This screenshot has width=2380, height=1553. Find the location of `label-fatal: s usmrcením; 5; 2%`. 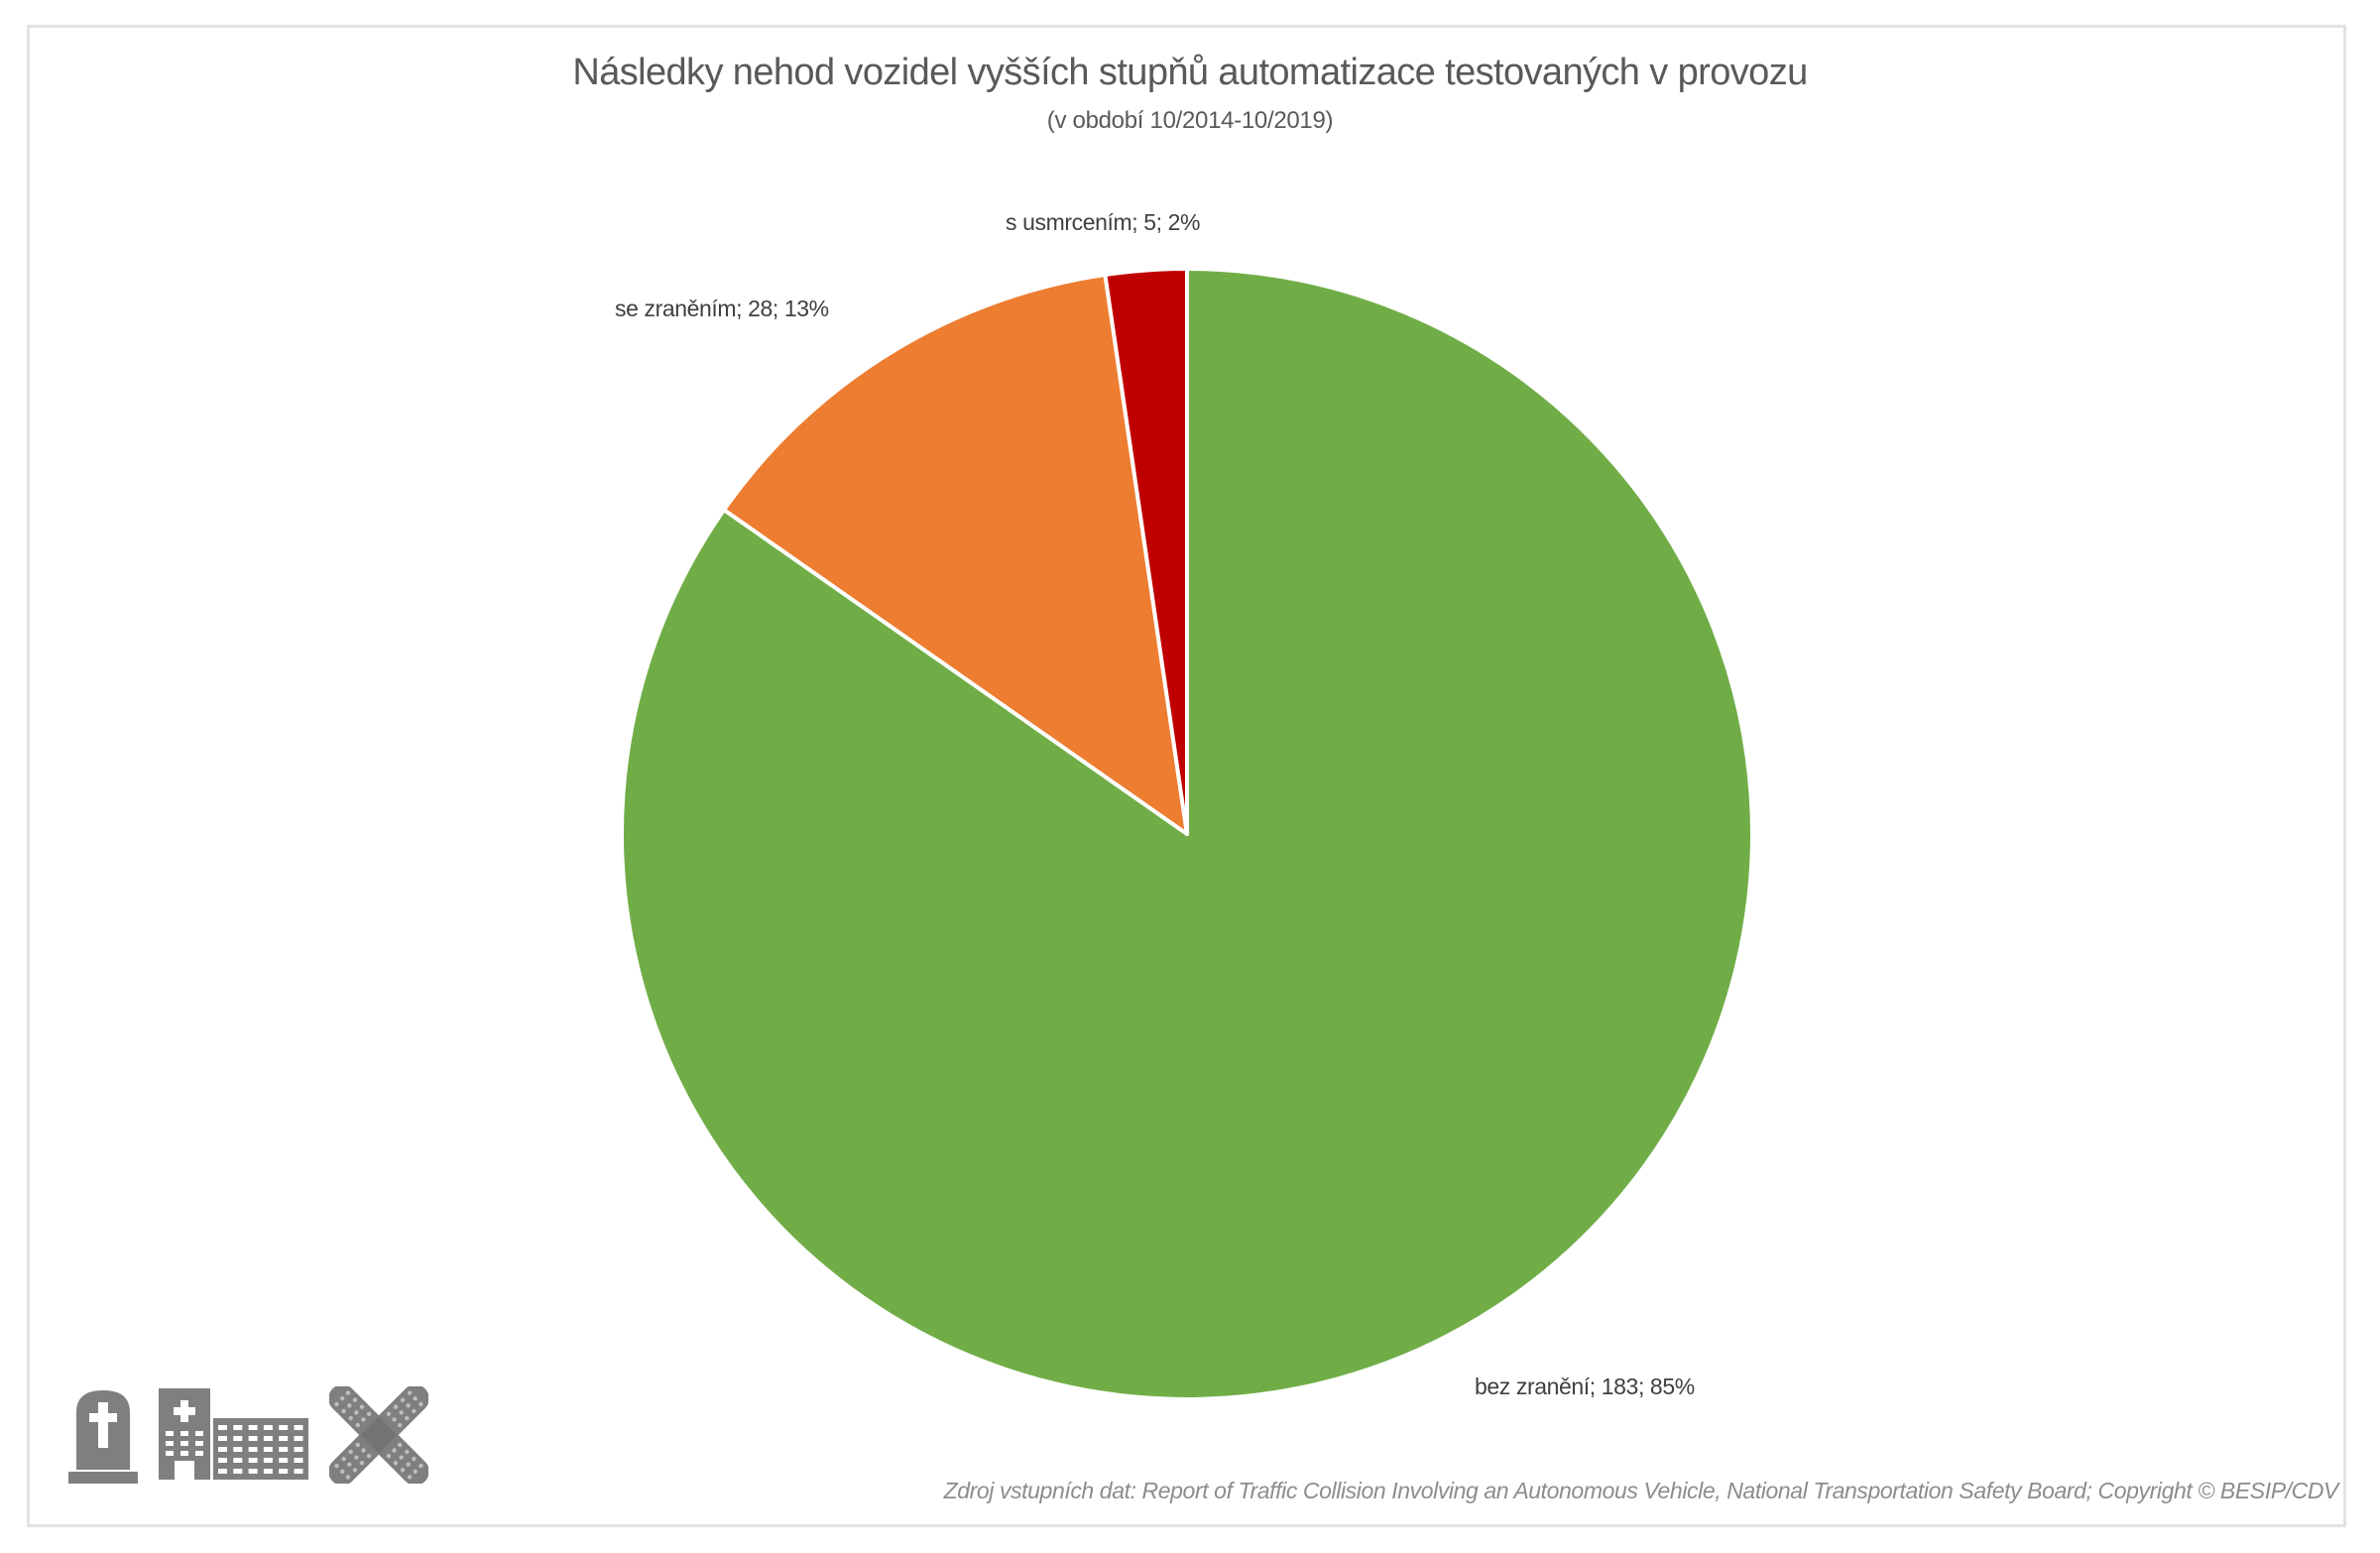

label-fatal: s usmrcením; 5; 2% is located at coordinates (1103, 222).